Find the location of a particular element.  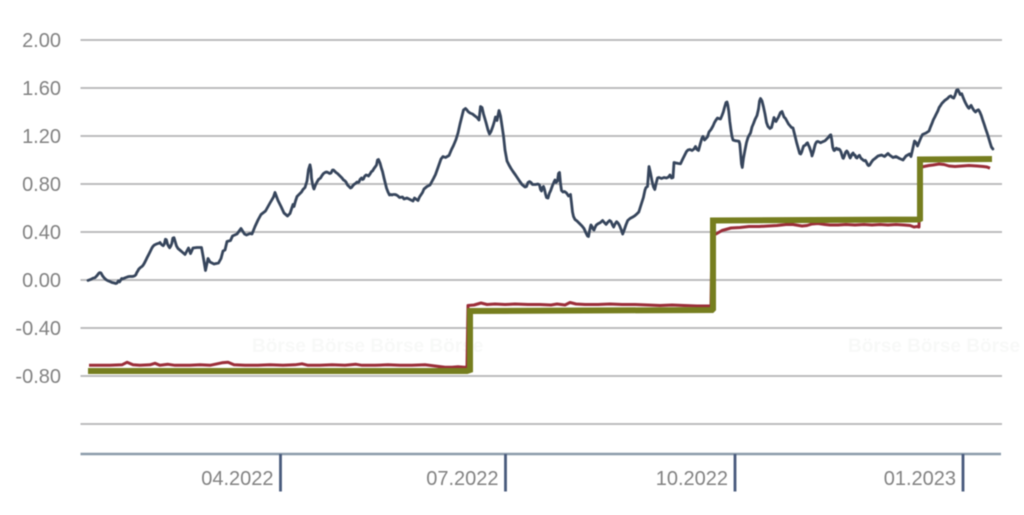

svg-text: Börse Börse Börse is located at coordinates (934, 346).